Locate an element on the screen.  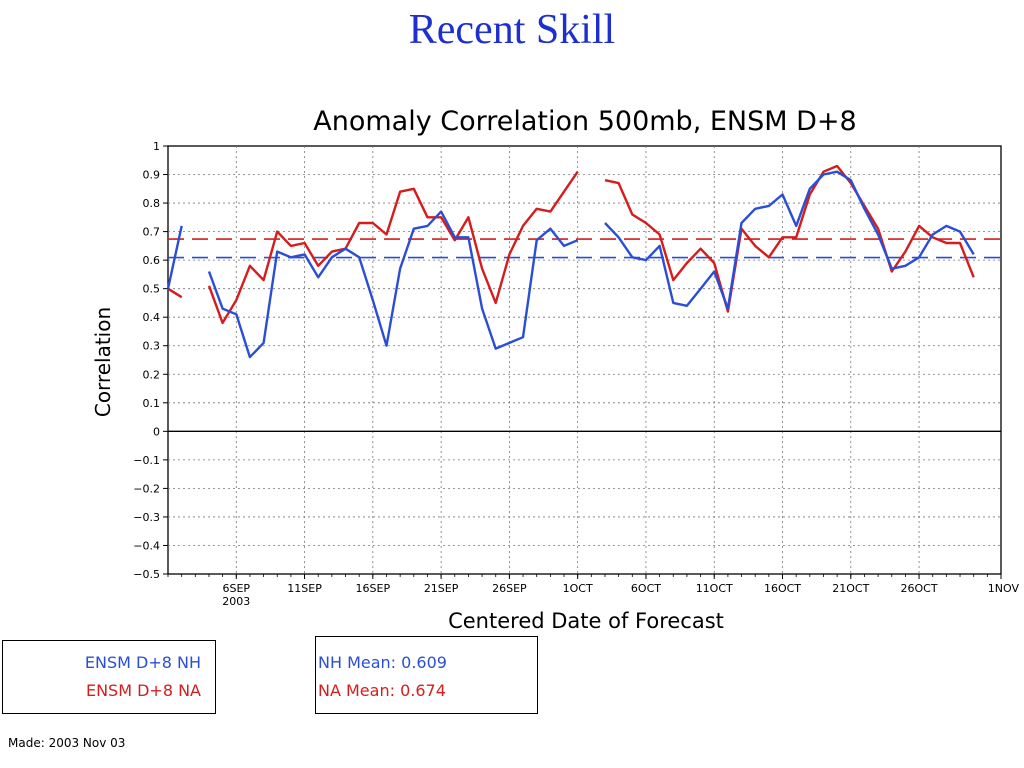
x-tick-label: 21OCT is located at coordinates (850, 588).